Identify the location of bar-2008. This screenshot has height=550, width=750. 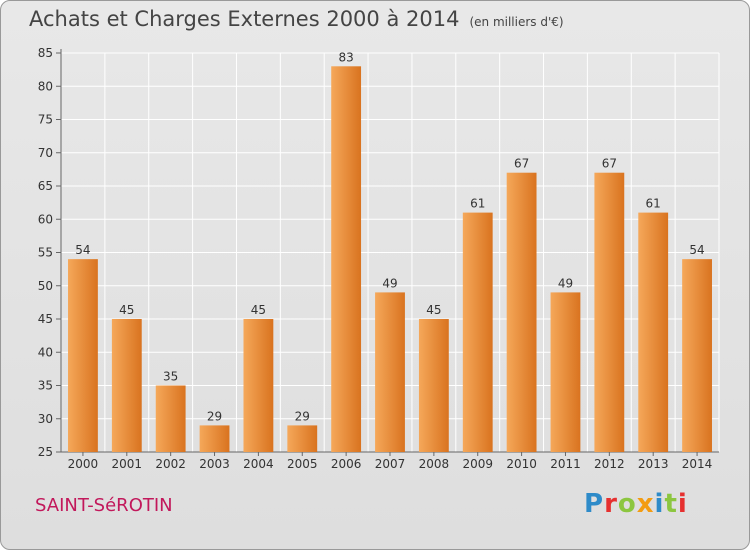
(433, 385).